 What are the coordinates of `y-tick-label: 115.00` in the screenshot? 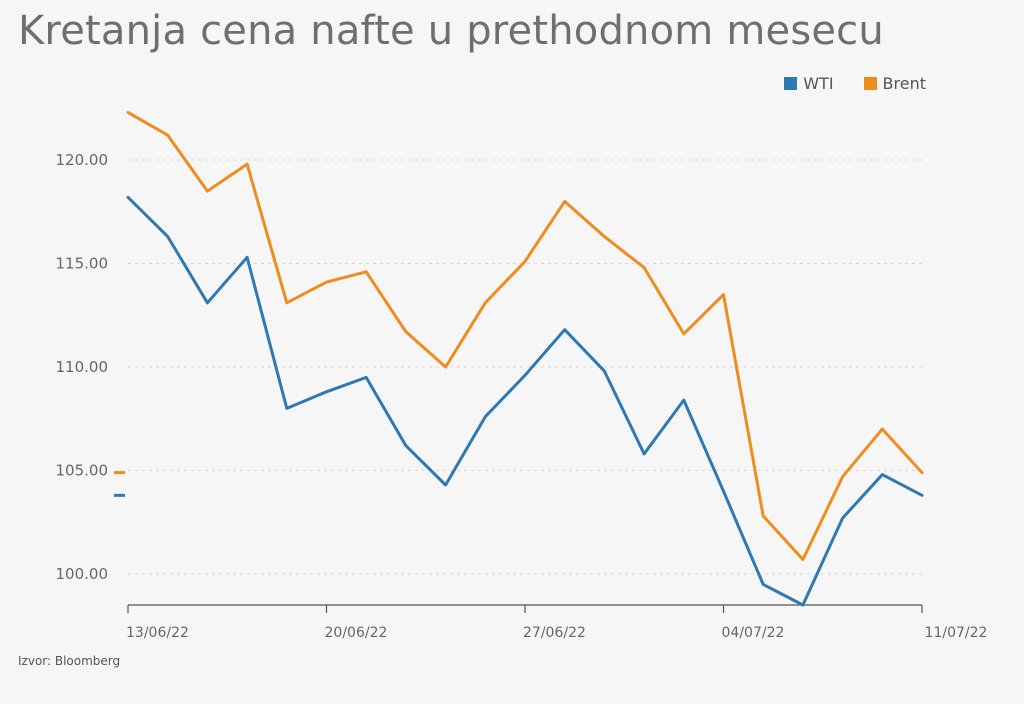 It's located at (82, 264).